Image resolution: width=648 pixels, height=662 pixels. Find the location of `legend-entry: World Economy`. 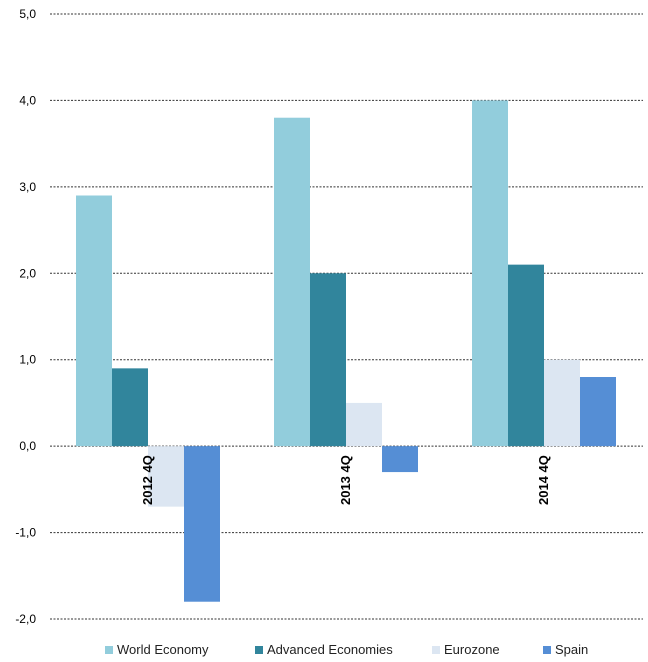

legend-entry: World Economy is located at coordinates (163, 649).